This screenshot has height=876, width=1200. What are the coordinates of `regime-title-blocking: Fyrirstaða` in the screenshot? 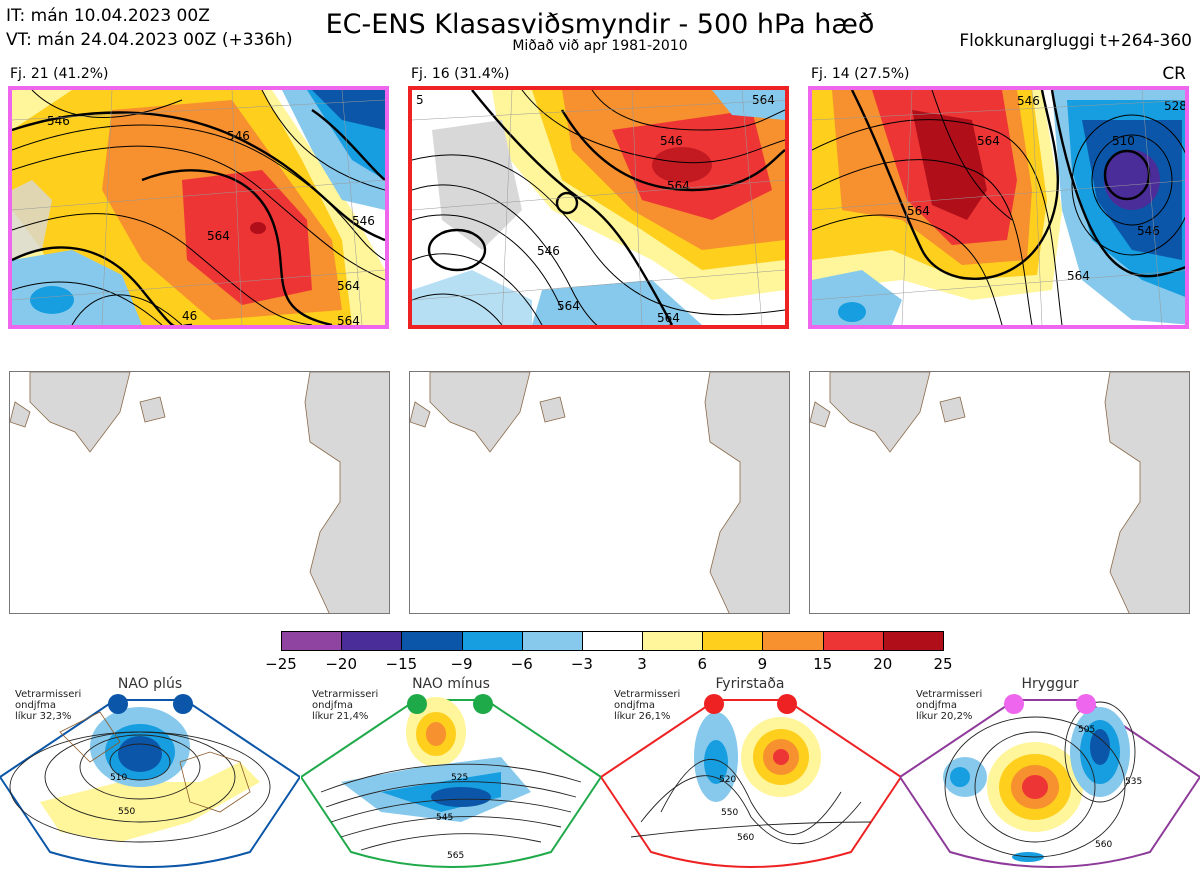 It's located at (750, 684).